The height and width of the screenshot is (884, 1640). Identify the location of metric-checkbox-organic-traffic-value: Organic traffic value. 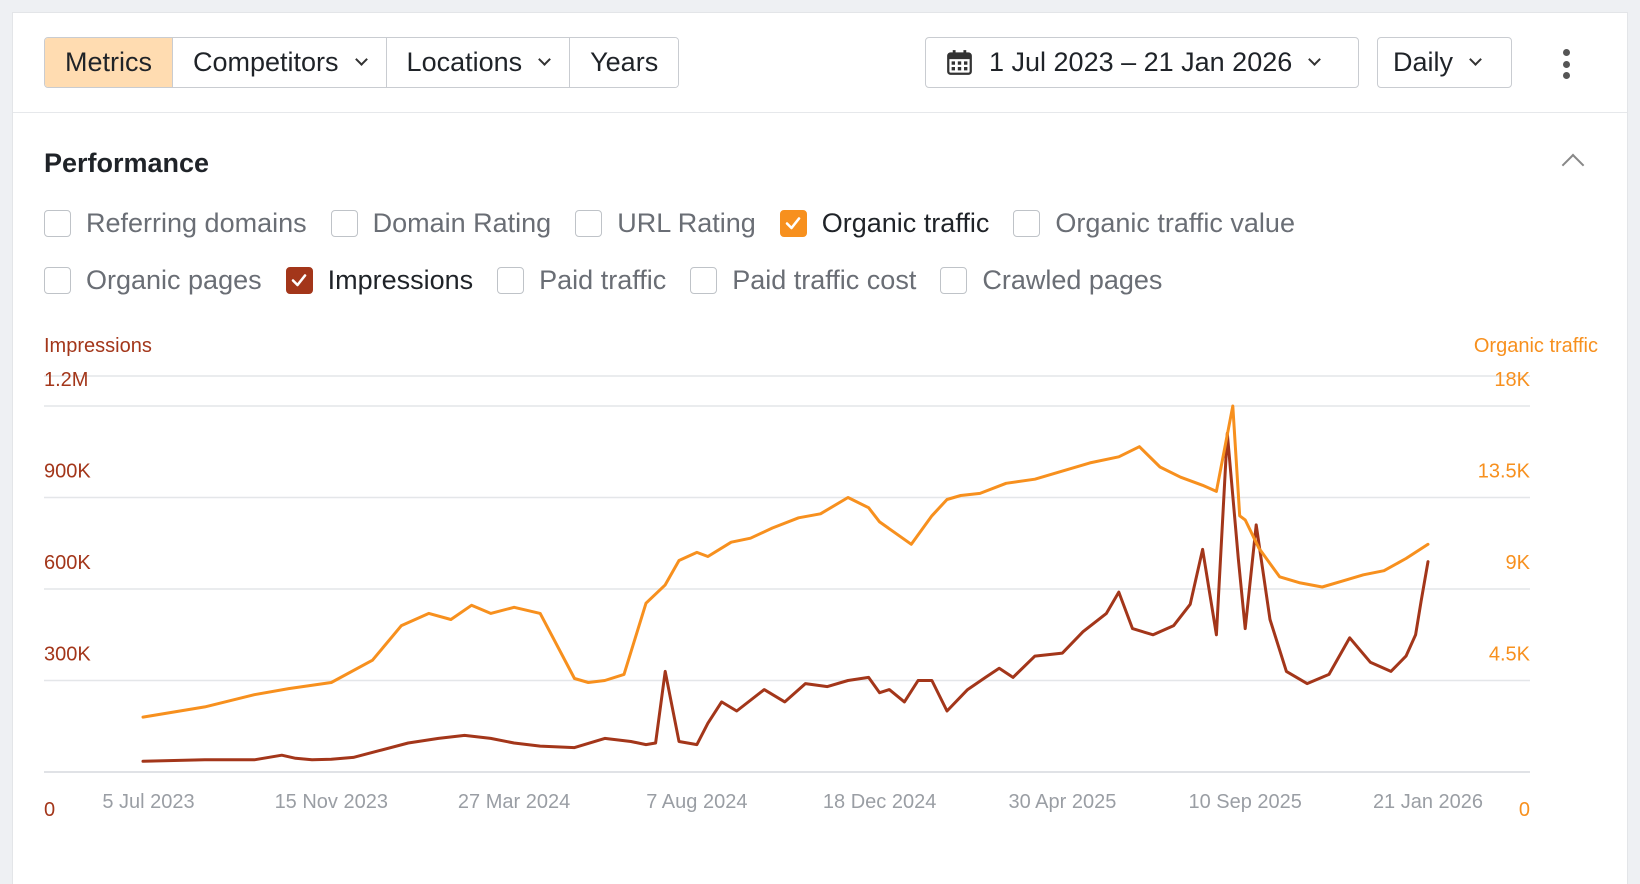
(1154, 223).